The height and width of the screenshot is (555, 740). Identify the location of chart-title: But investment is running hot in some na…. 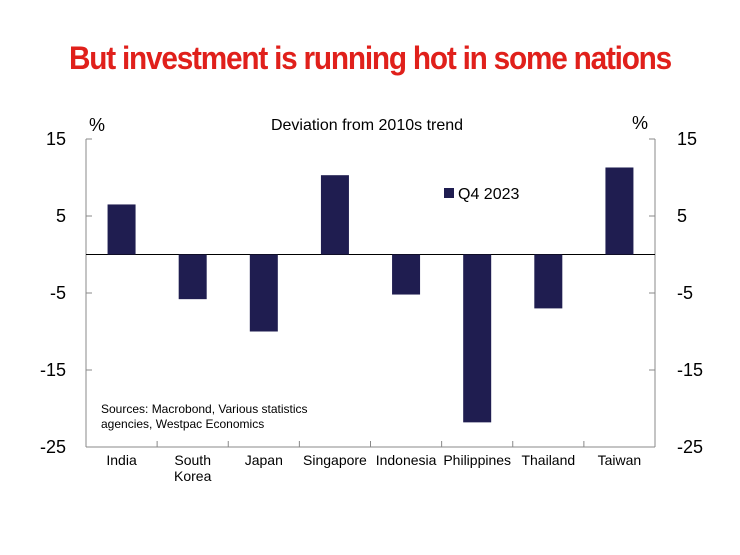
(370, 58).